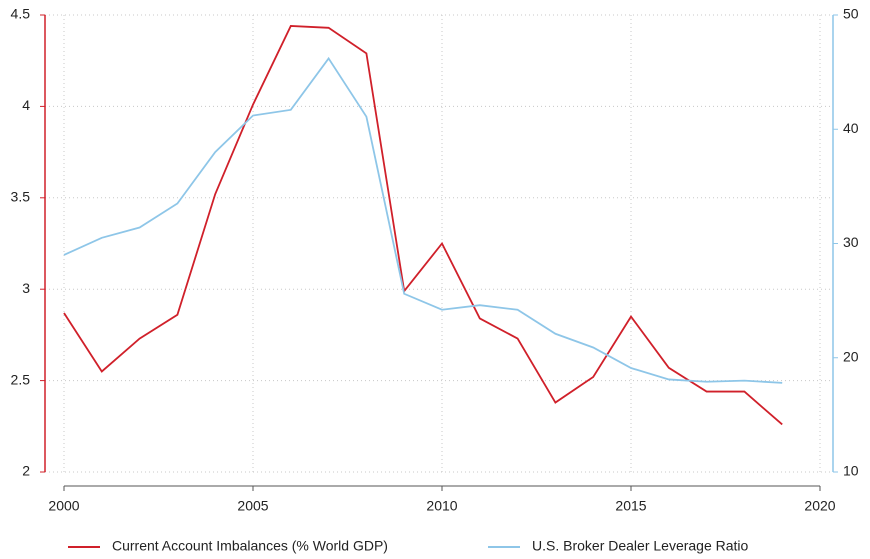 Image resolution: width=870 pixels, height=559 pixels. Describe the element at coordinates (250, 546) in the screenshot. I see `legend-label: Current Account Imbalances (% World GDP)` at that location.